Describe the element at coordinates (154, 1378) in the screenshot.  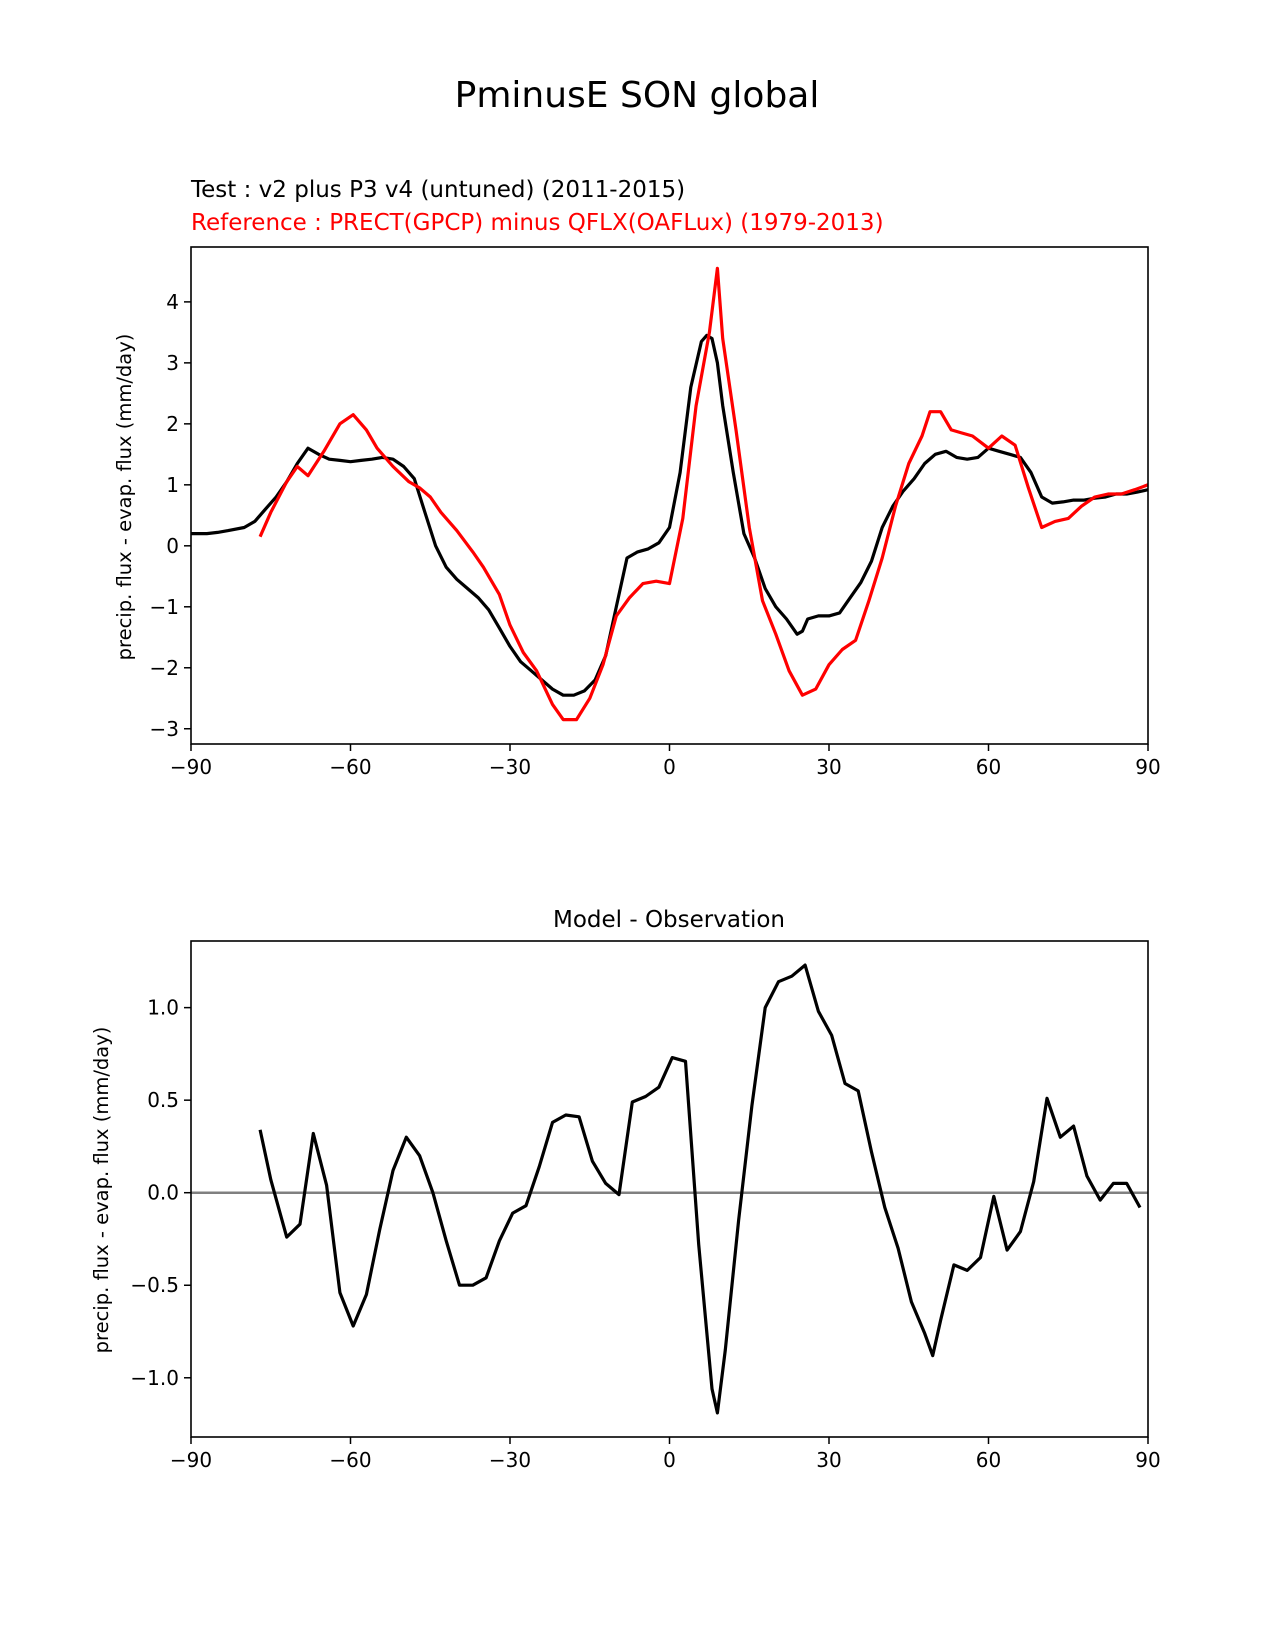
I see `y-tick-label: −1.0` at that location.